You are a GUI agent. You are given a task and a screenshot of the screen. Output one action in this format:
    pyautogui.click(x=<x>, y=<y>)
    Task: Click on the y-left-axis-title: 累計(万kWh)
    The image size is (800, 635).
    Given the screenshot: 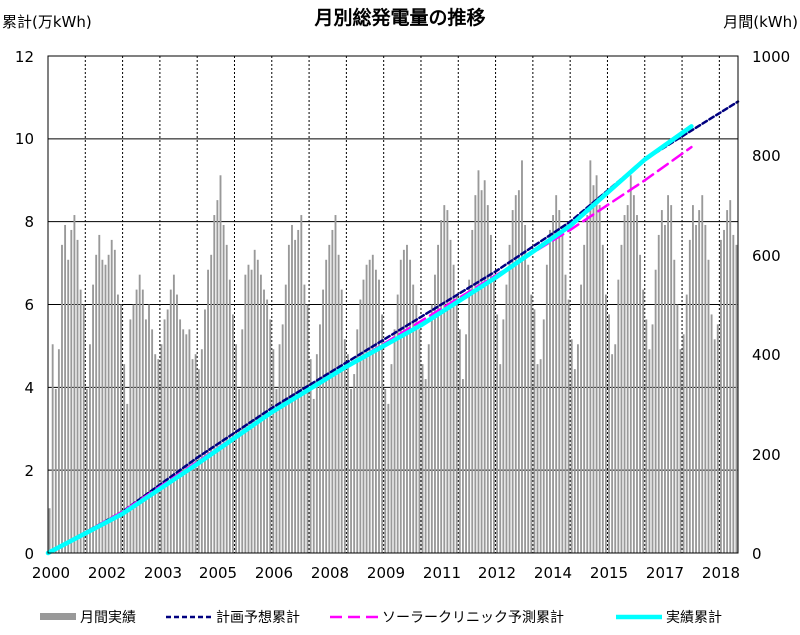 What is the action you would take?
    pyautogui.click(x=47, y=22)
    